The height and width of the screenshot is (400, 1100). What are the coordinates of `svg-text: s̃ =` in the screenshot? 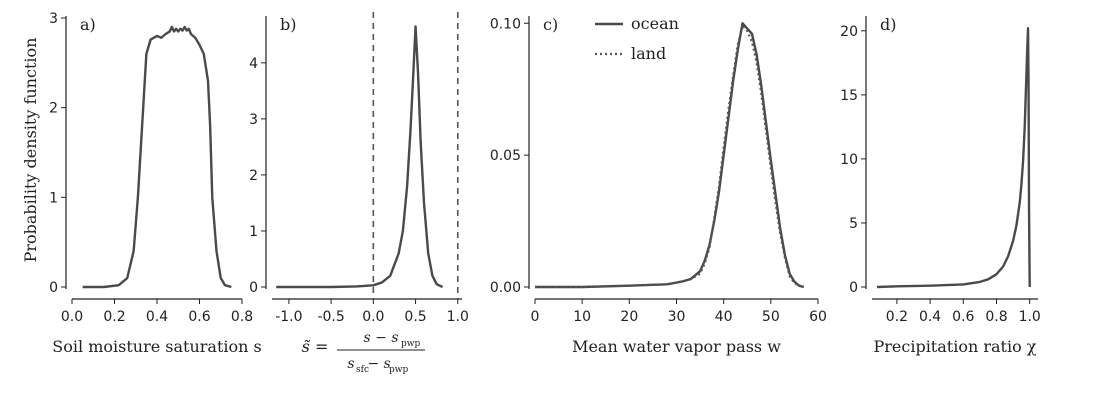 It's located at (315, 346).